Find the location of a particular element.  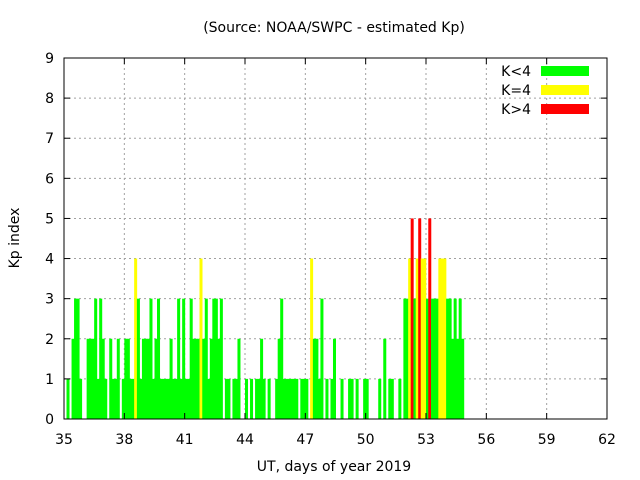

x-tick-label: 50 is located at coordinates (366, 440).